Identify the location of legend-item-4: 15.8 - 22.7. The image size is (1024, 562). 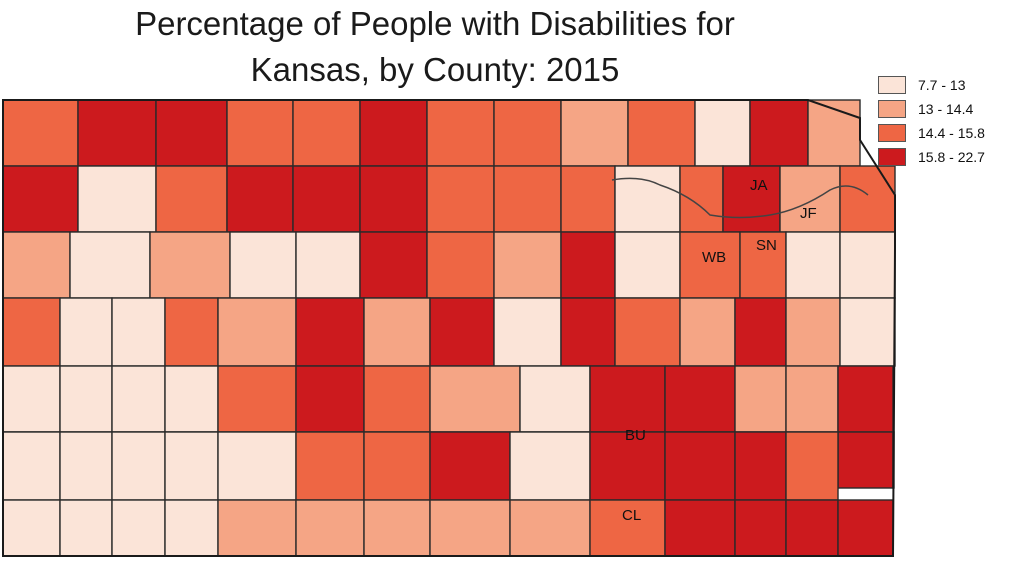
(931, 157).